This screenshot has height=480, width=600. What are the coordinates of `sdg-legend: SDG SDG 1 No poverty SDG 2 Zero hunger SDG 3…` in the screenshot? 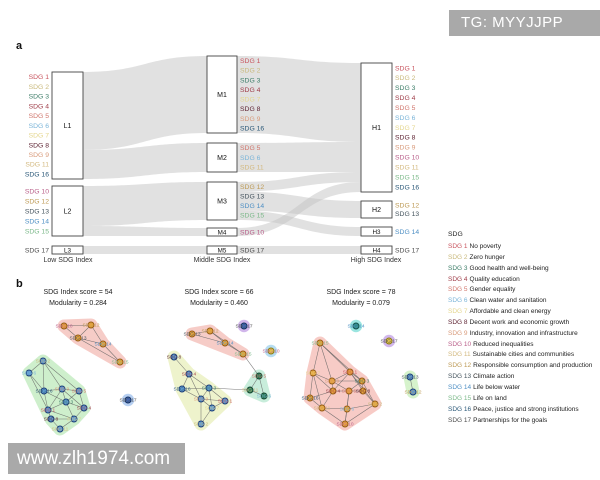 It's located at (524, 328).